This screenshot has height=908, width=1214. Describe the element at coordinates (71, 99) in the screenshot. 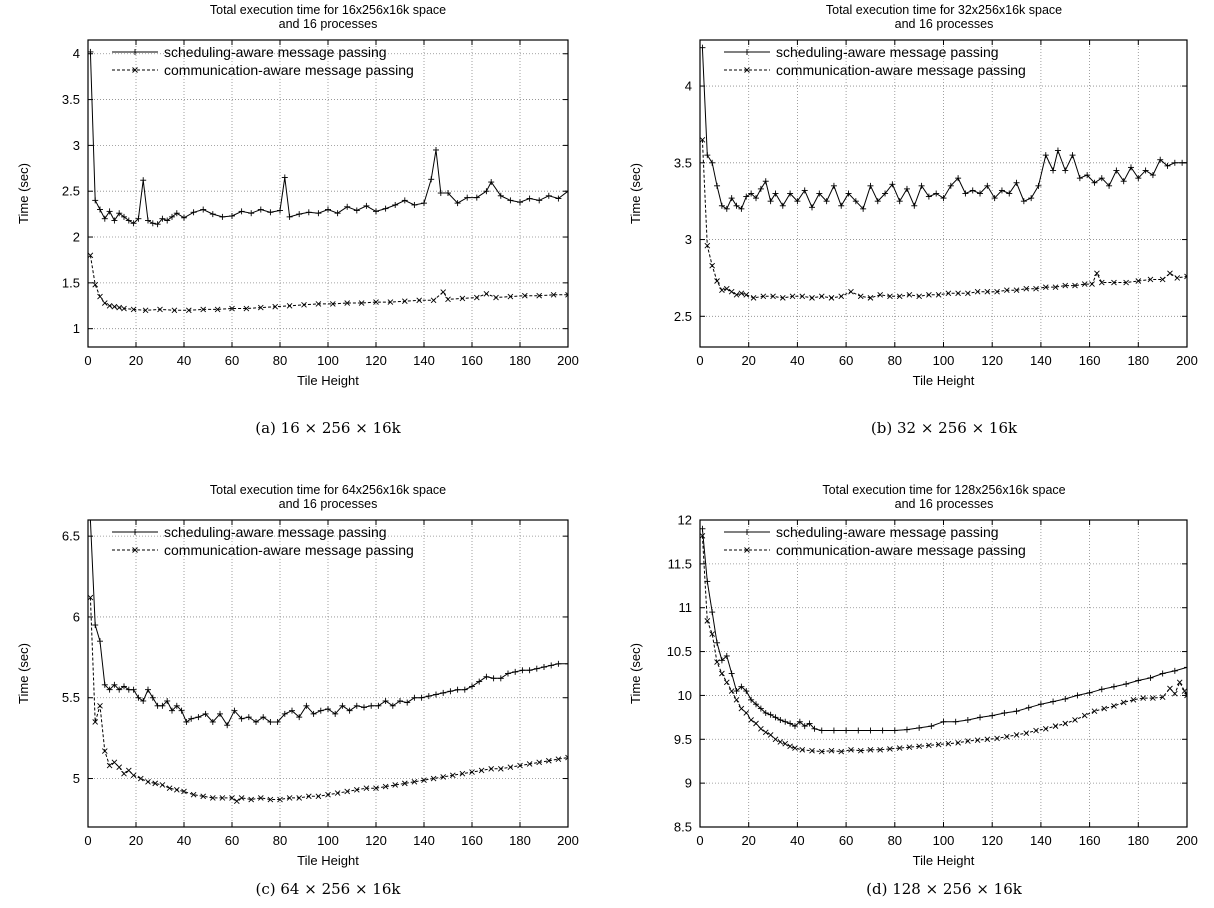

I see `y-tick-label: 3.5` at that location.